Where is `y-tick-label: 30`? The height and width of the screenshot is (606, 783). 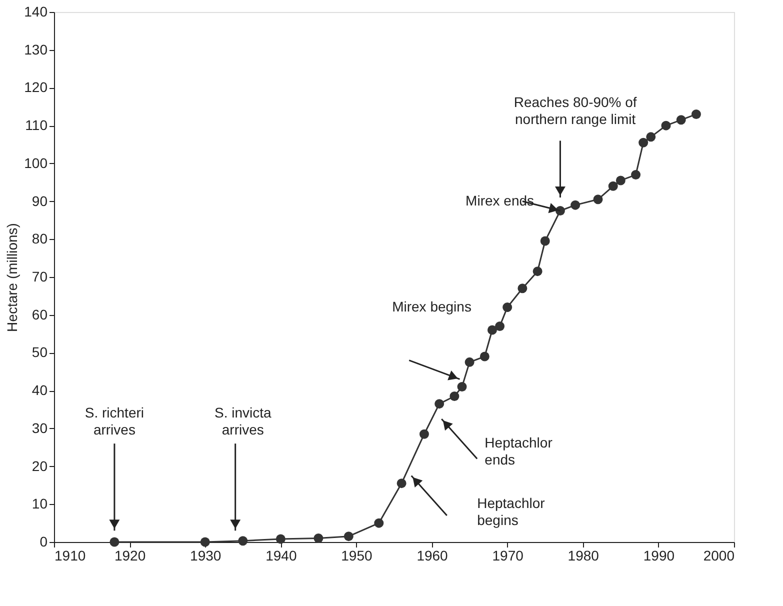
y-tick-label: 30 is located at coordinates (40, 428).